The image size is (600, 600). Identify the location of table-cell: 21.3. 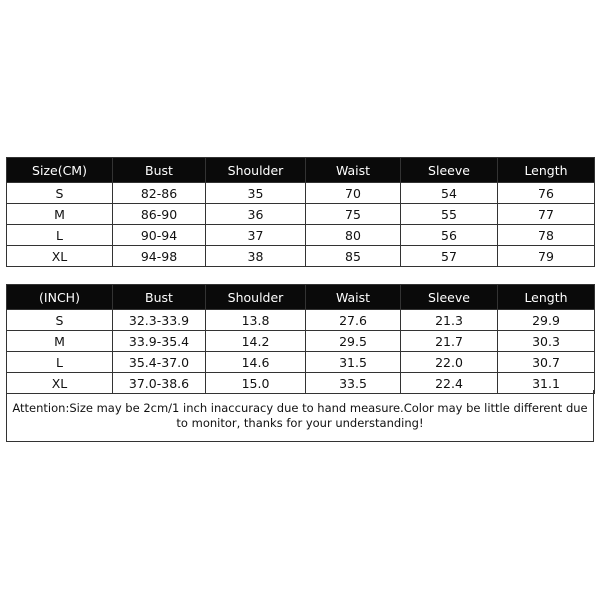
(449, 320).